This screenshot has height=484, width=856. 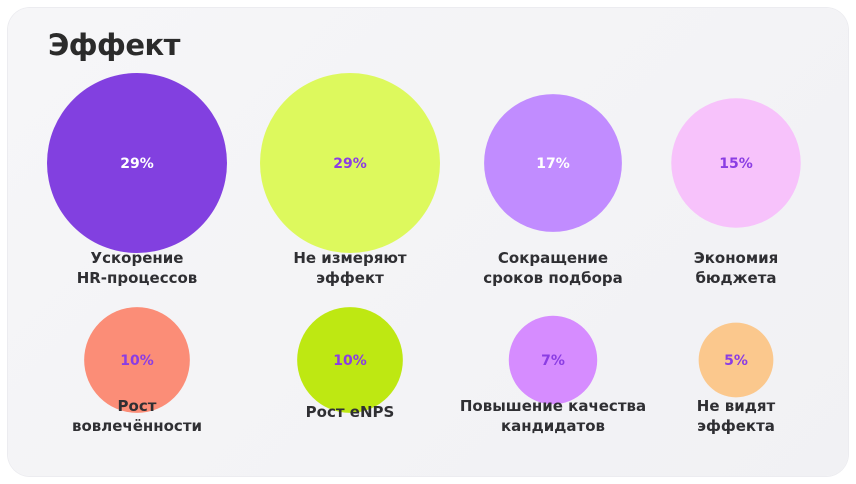 I want to click on bubble-item: 29% Не измеряют эффект, so click(x=350, y=180).